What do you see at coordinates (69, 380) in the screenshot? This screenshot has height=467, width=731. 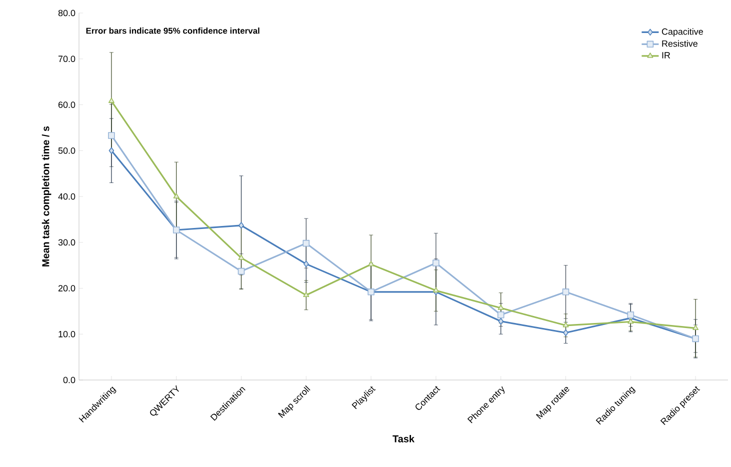 I see `y-tick-label: 0.0` at bounding box center [69, 380].